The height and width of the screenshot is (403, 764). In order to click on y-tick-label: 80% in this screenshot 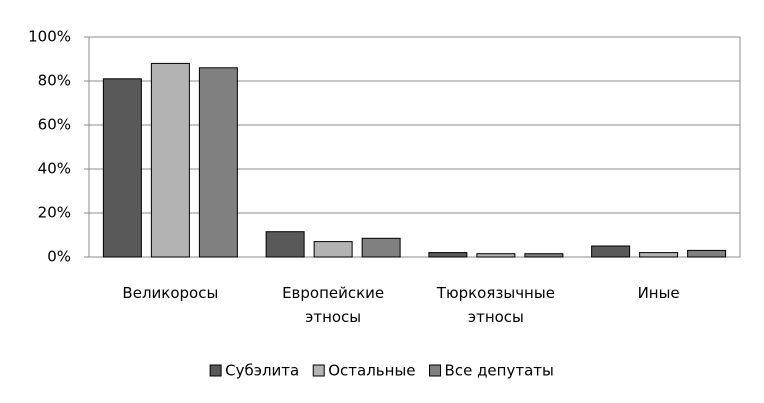, I will do `click(54, 81)`.